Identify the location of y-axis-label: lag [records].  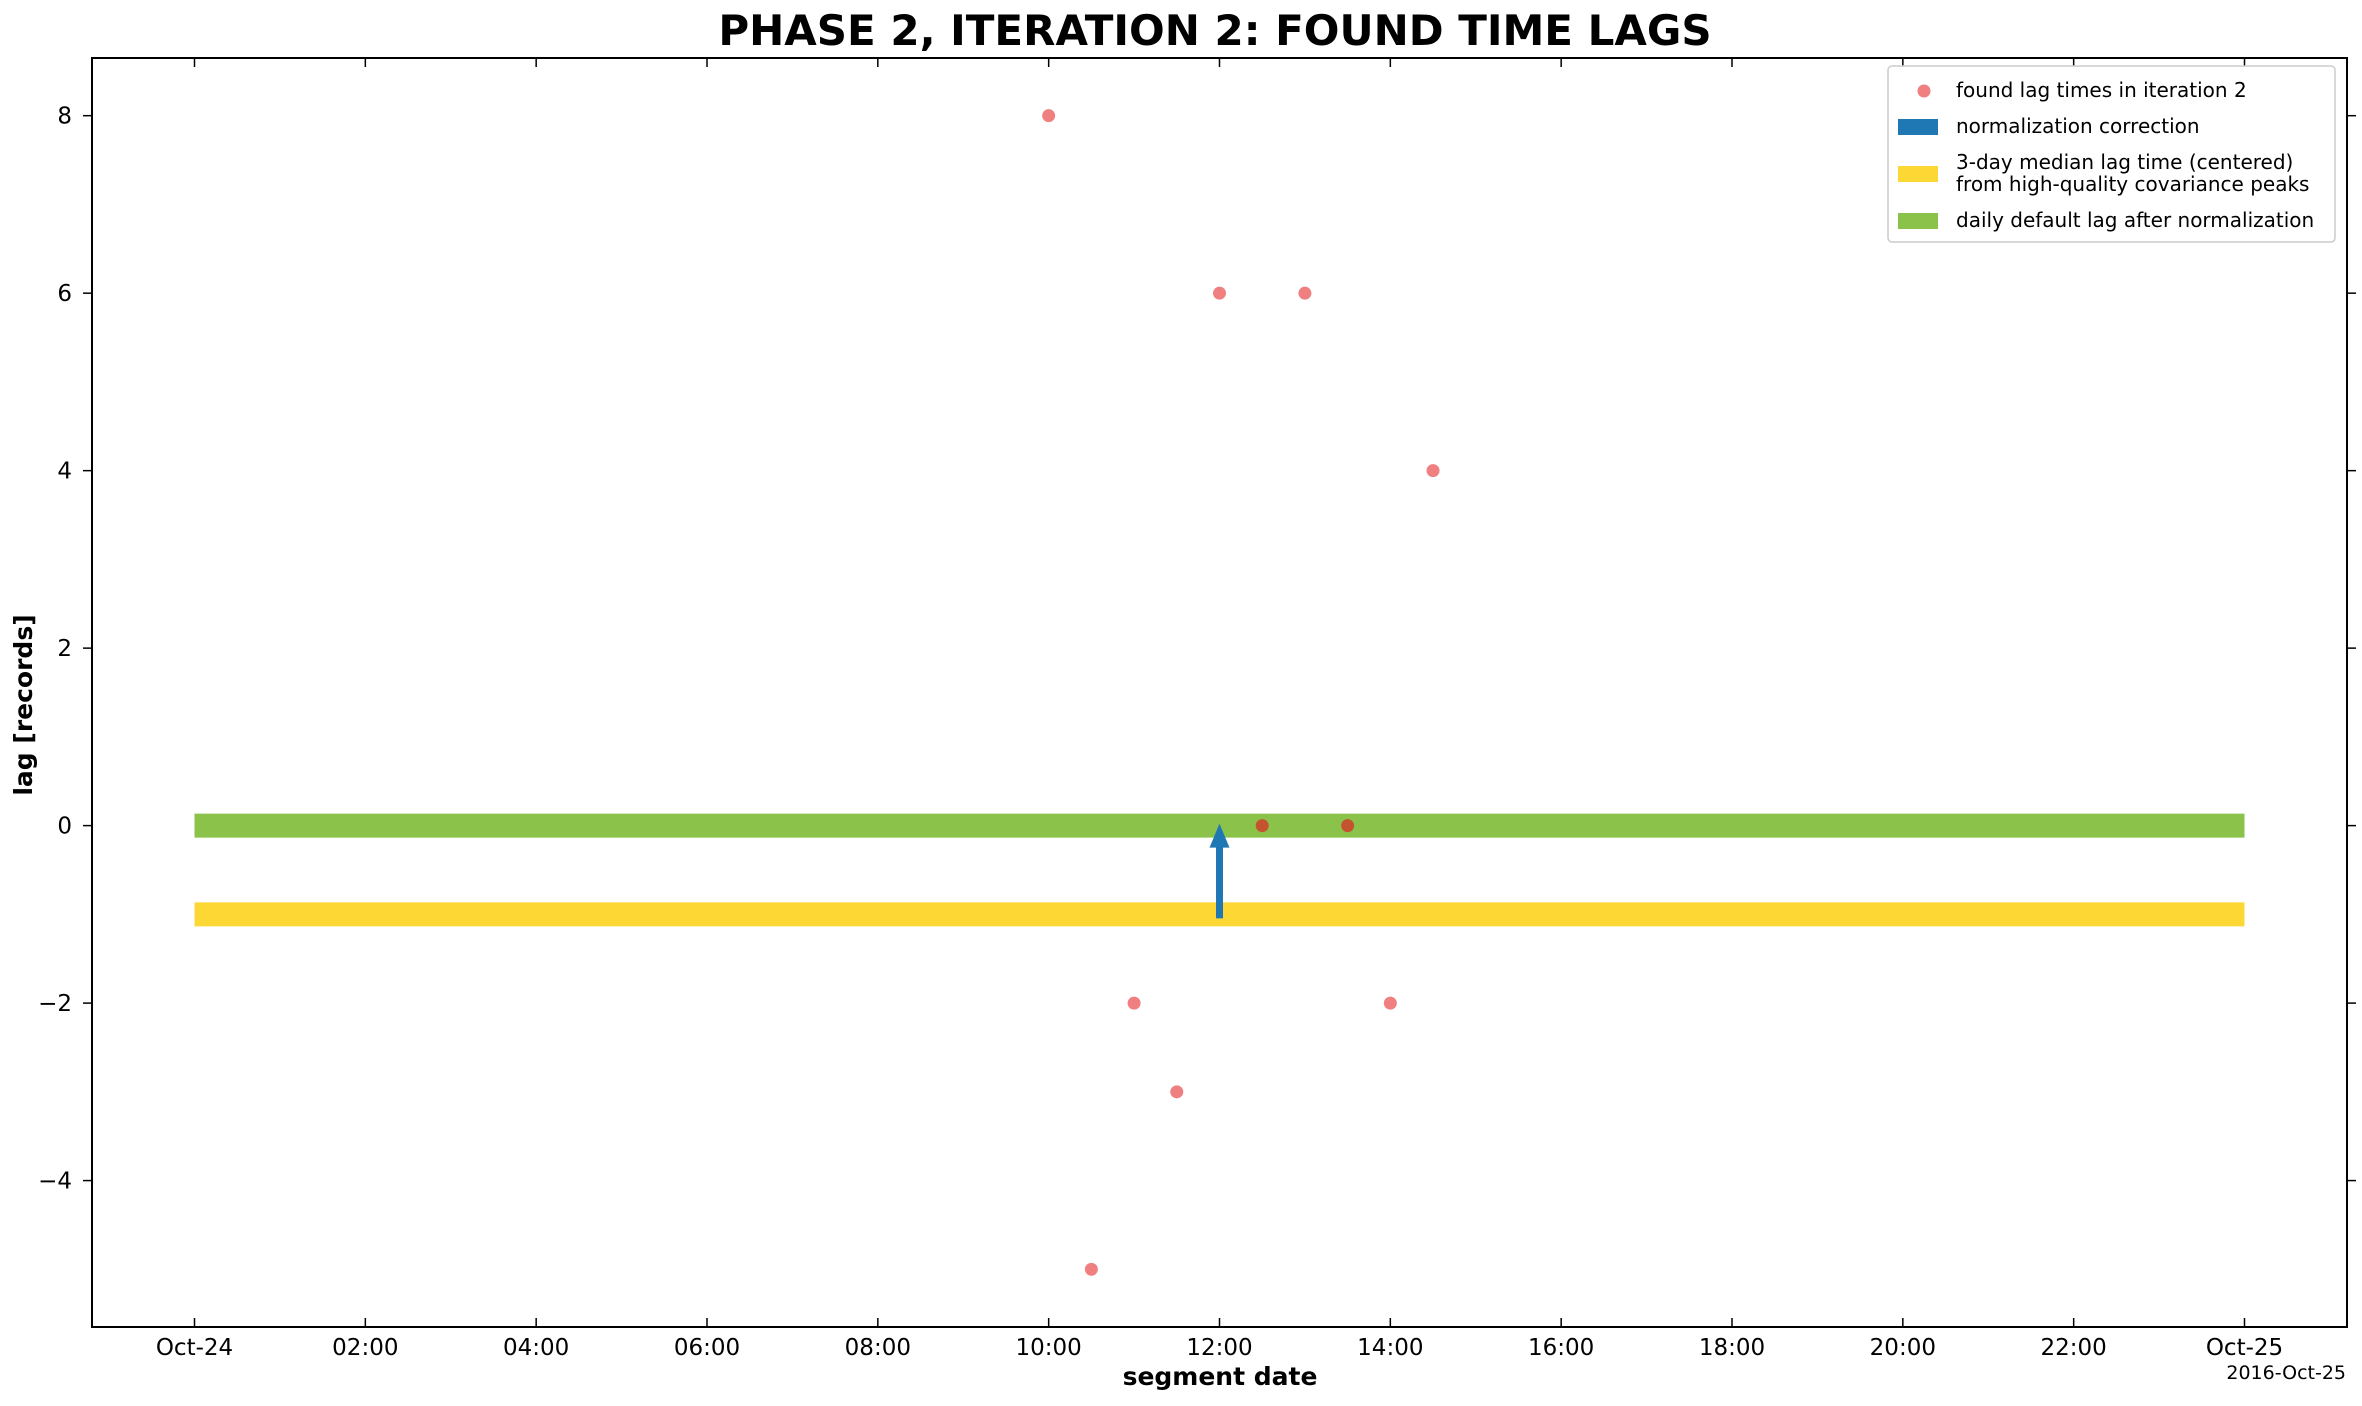
(23, 704).